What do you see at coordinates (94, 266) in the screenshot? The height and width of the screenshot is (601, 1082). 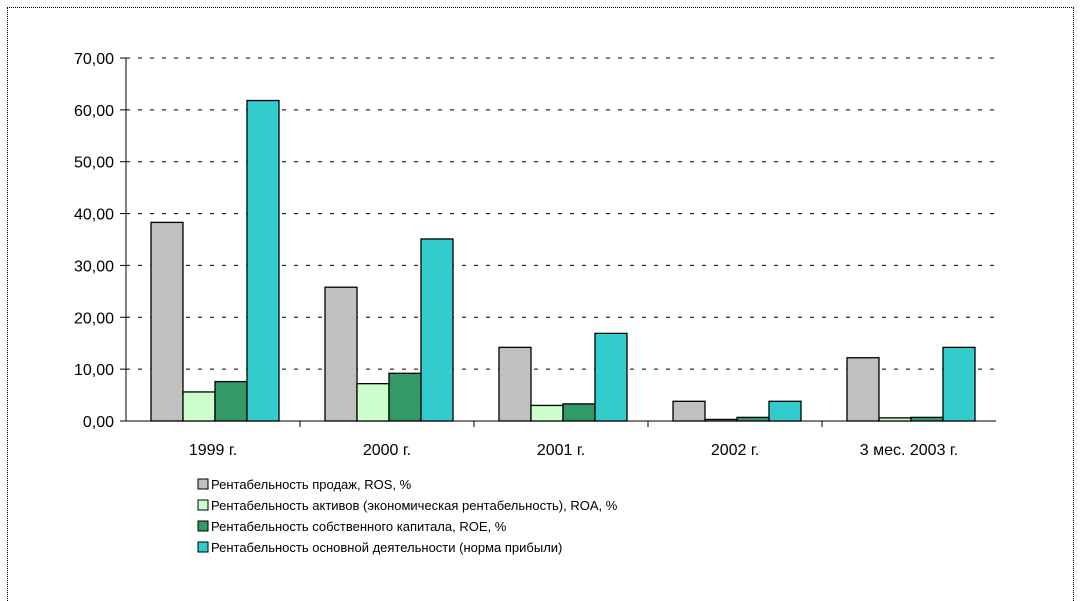 I see `y-tick-label: 30,00` at bounding box center [94, 266].